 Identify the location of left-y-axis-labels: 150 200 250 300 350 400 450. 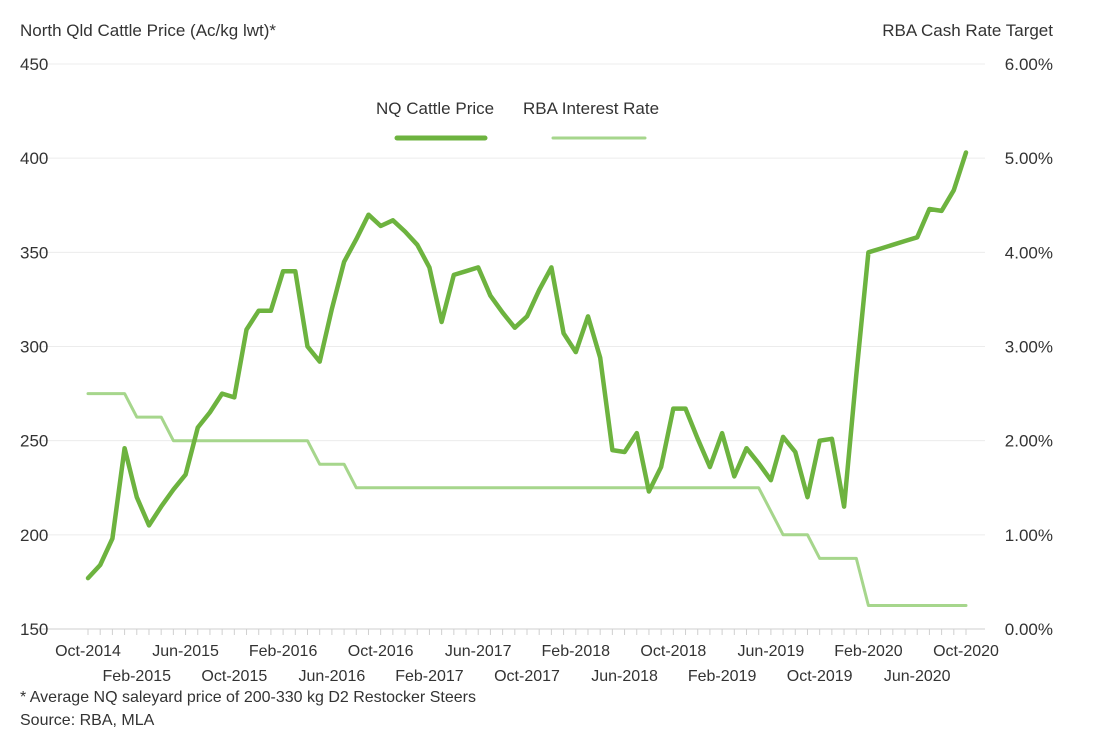
(34, 347).